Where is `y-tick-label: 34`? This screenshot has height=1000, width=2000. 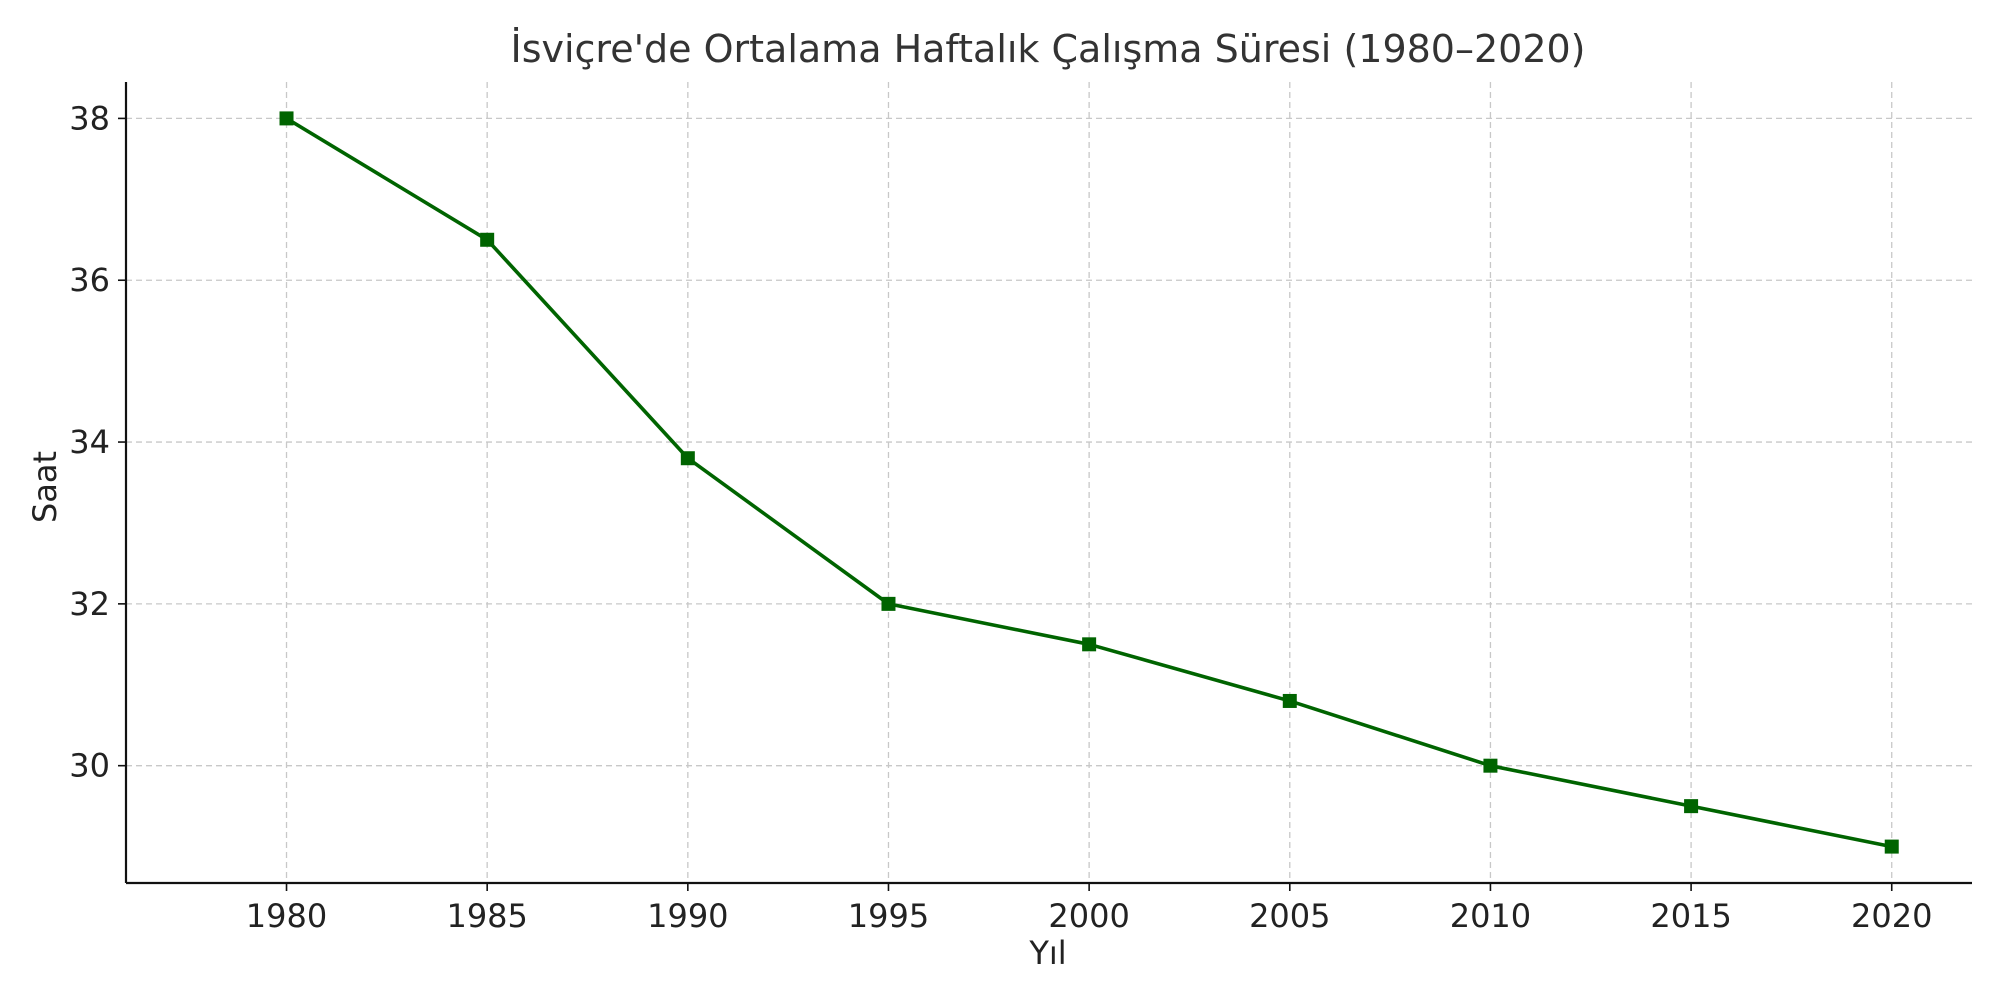 y-tick-label: 34 is located at coordinates (89, 442).